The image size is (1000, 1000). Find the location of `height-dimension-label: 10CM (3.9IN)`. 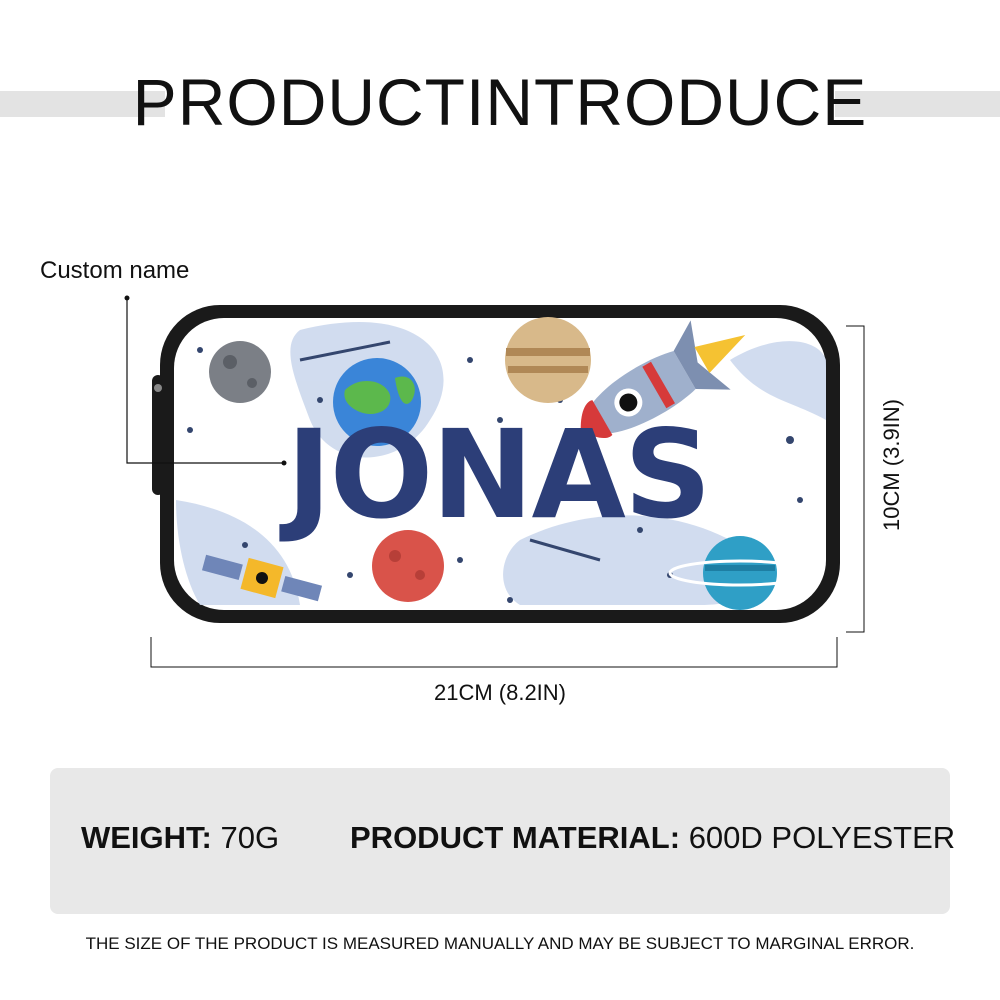

height-dimension-label: 10CM (3.9IN) is located at coordinates (891, 465).